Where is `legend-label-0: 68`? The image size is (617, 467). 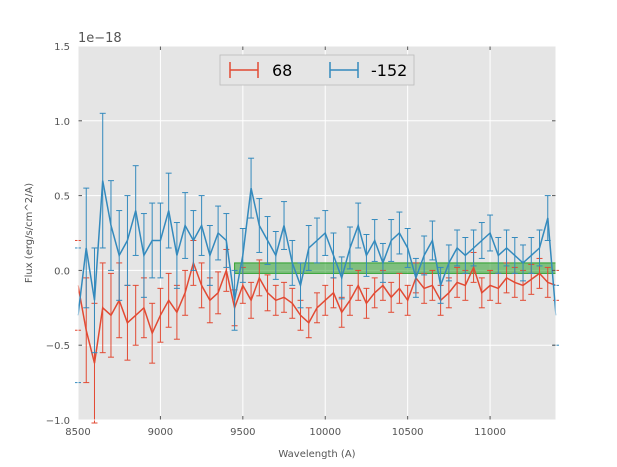
legend-label-0: 68 is located at coordinates (282, 70).